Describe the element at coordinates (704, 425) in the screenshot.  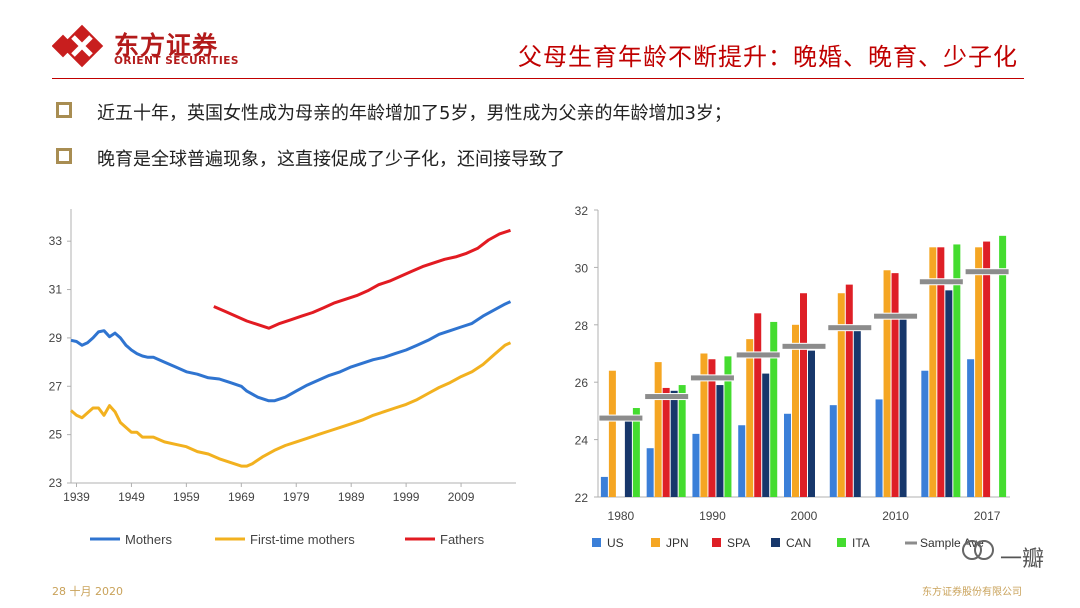
I see `bar-jpn-1990` at that location.